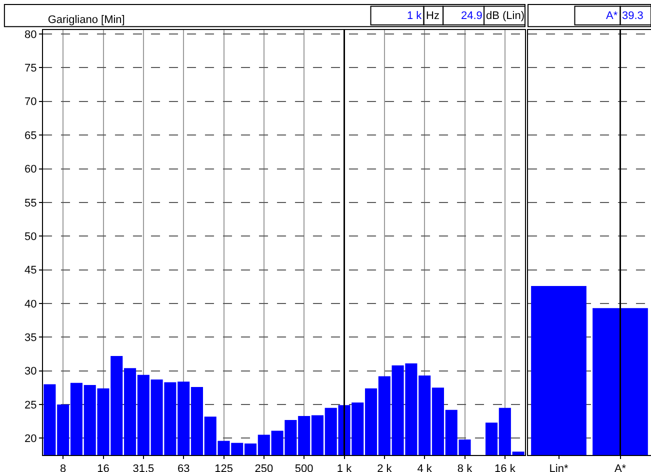 The width and height of the screenshot is (651, 472). I want to click on y-tick-label: 55, so click(30, 203).